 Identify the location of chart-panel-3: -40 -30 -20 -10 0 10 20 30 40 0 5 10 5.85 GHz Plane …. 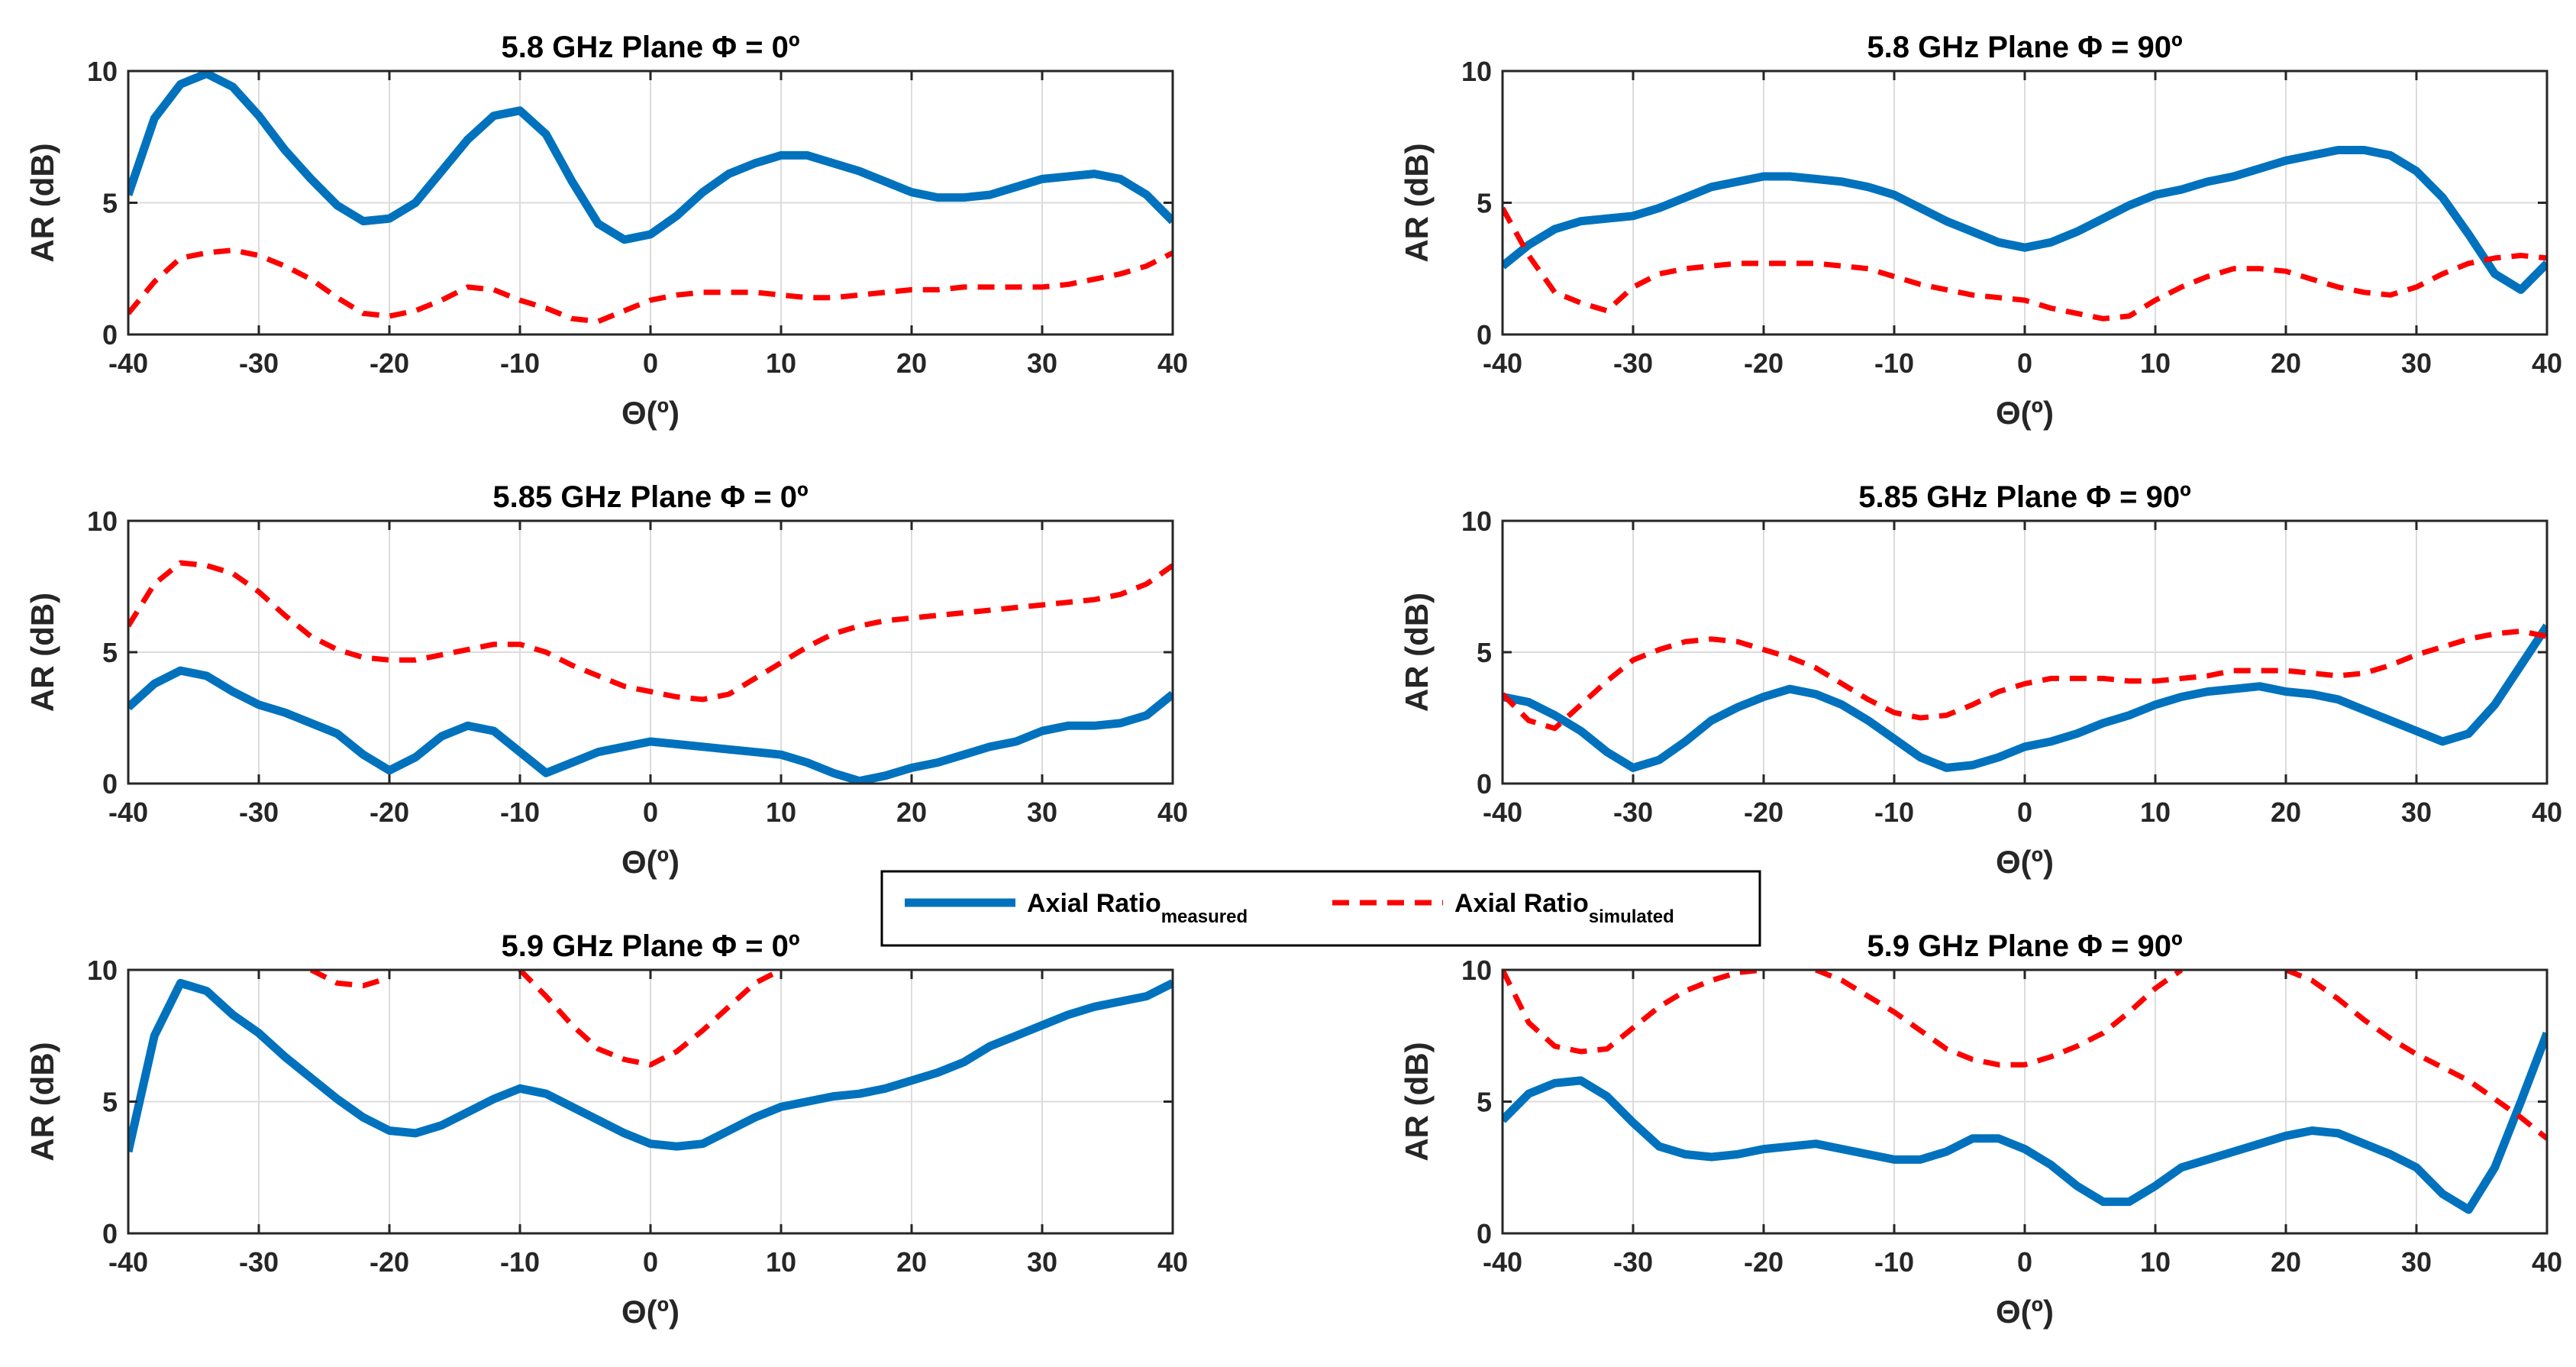
(606, 680).